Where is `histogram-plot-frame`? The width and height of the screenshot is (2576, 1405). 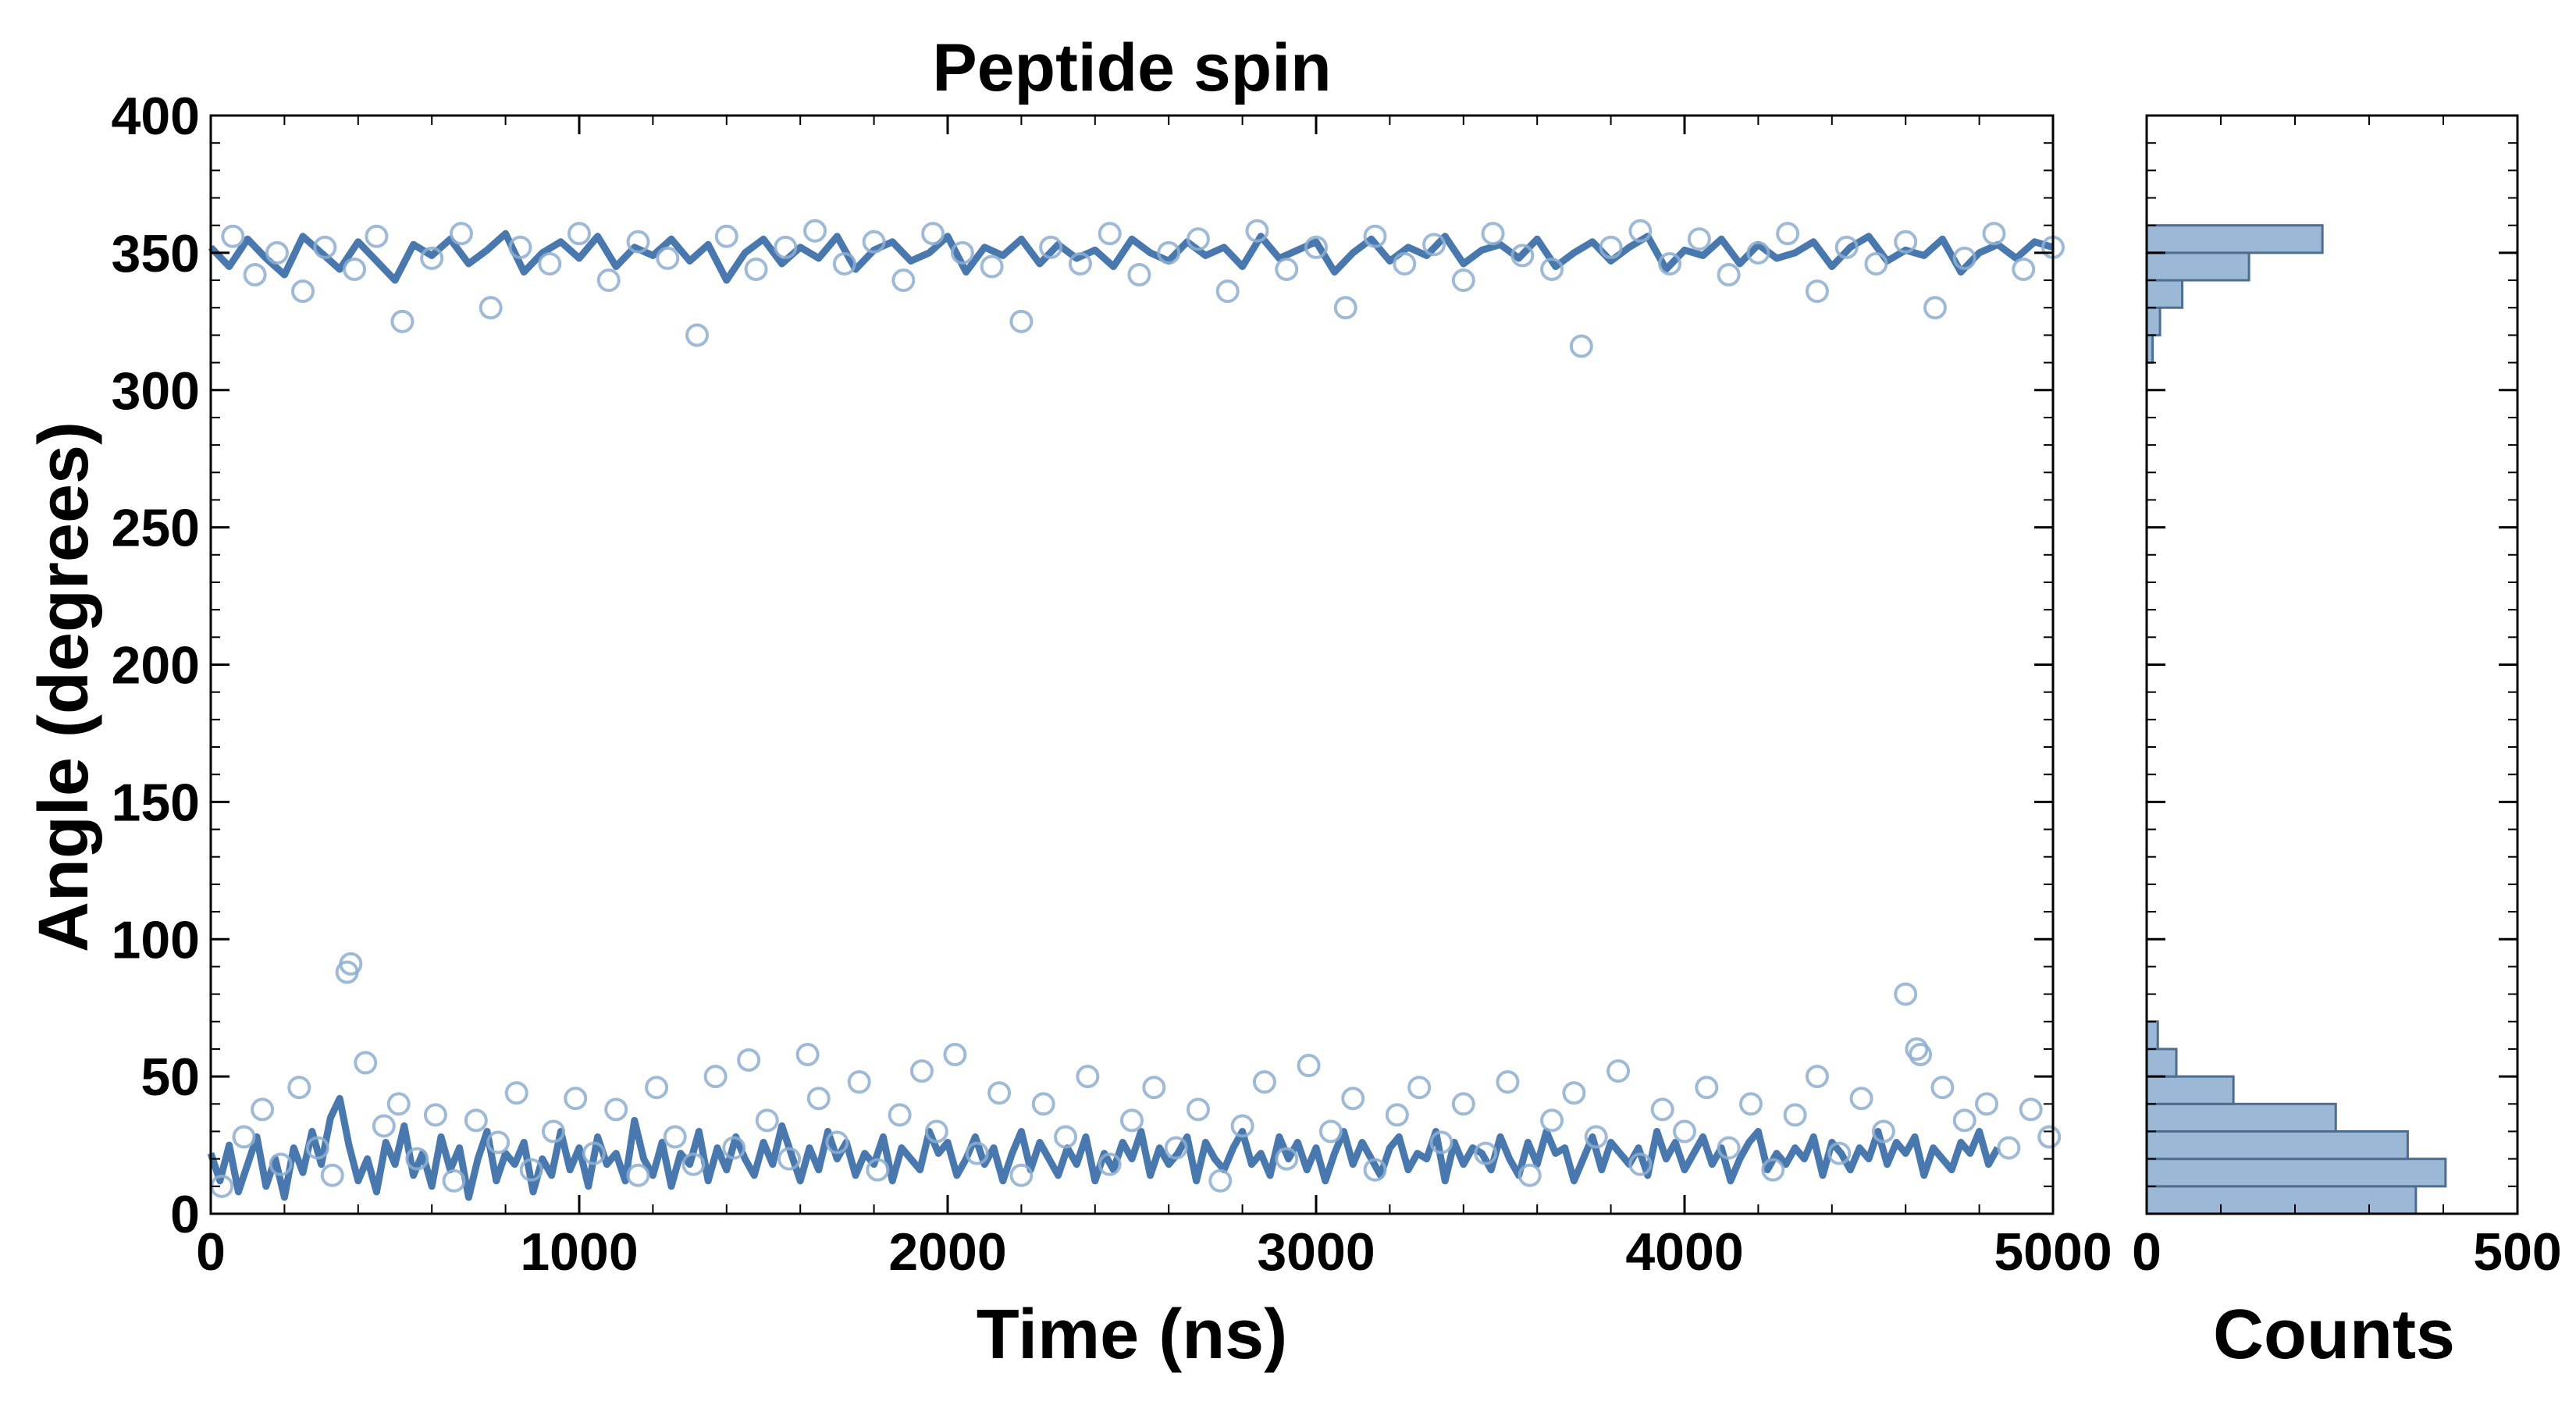 histogram-plot-frame is located at coordinates (2332, 664).